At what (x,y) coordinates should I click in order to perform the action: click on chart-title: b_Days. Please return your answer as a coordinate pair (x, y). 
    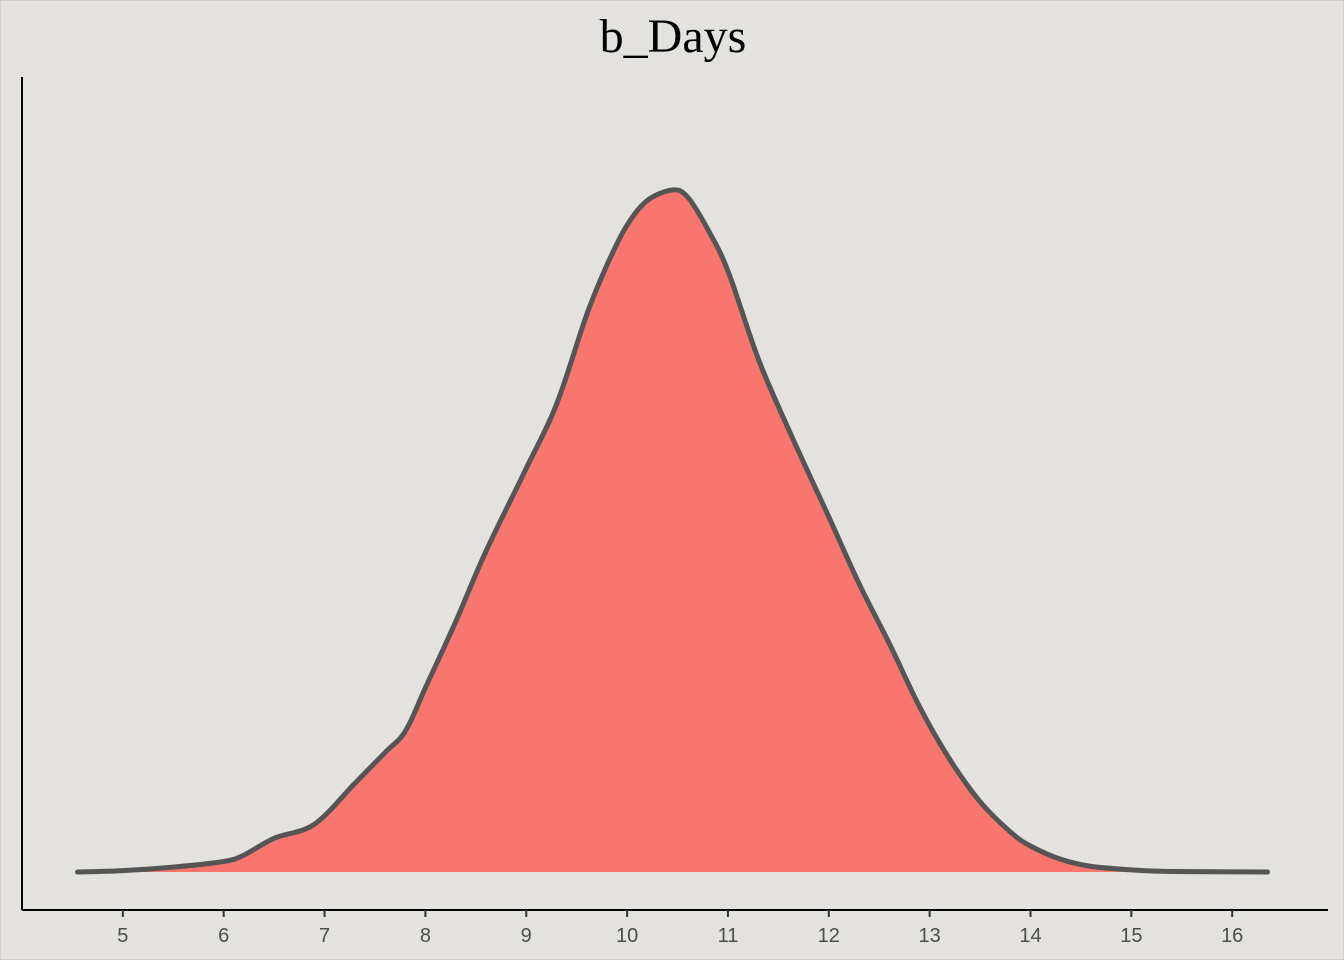
    Looking at the image, I should click on (673, 36).